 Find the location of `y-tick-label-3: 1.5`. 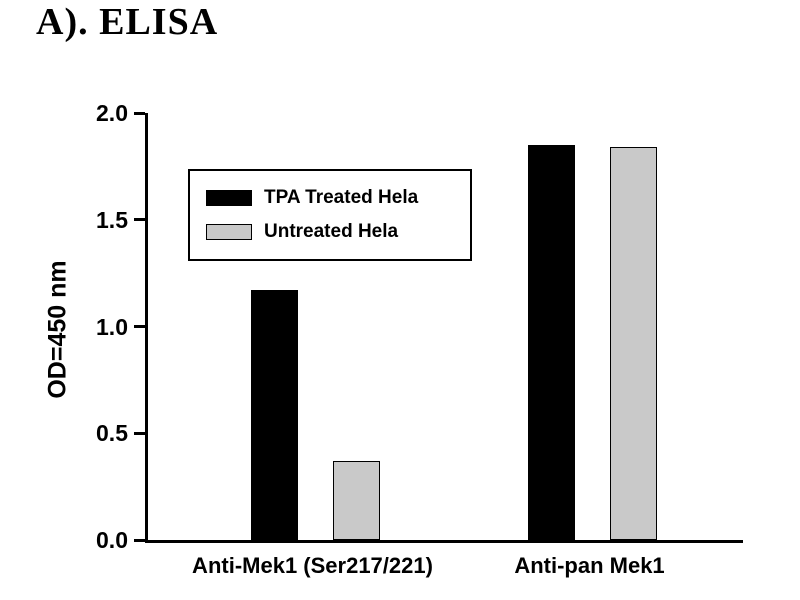

y-tick-label-3: 1.5 is located at coordinates (112, 219).